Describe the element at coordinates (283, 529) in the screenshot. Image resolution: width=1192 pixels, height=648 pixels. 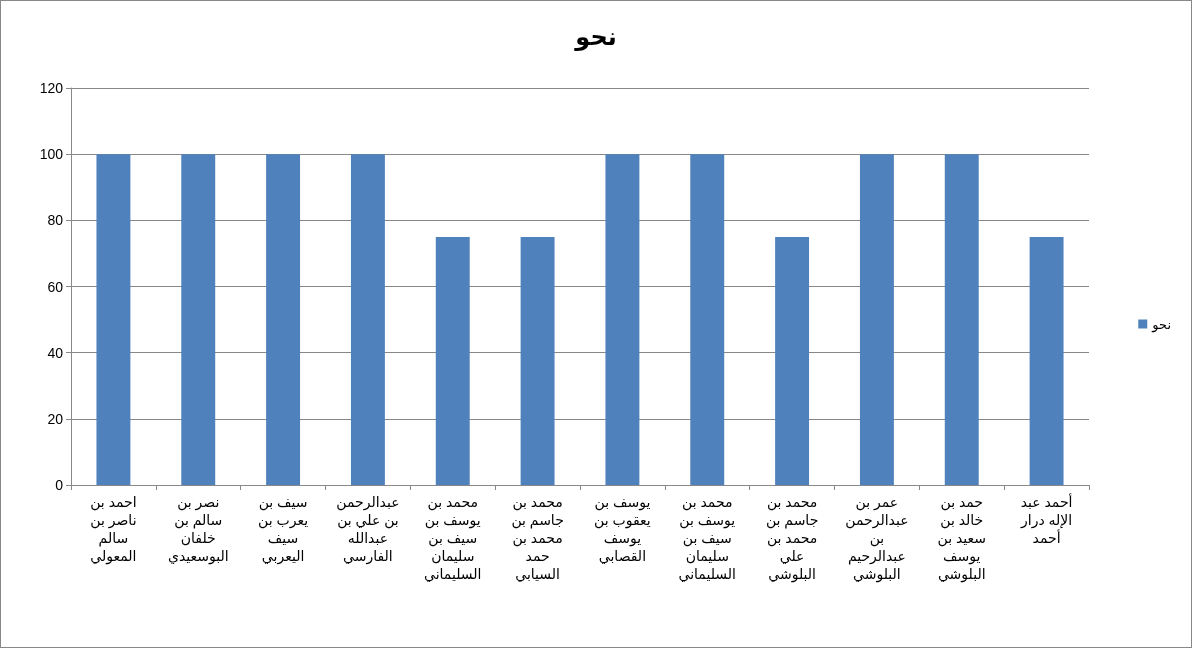
I see `x-tick-label: سيف بن يعرب بن سيف اليعربي` at that location.